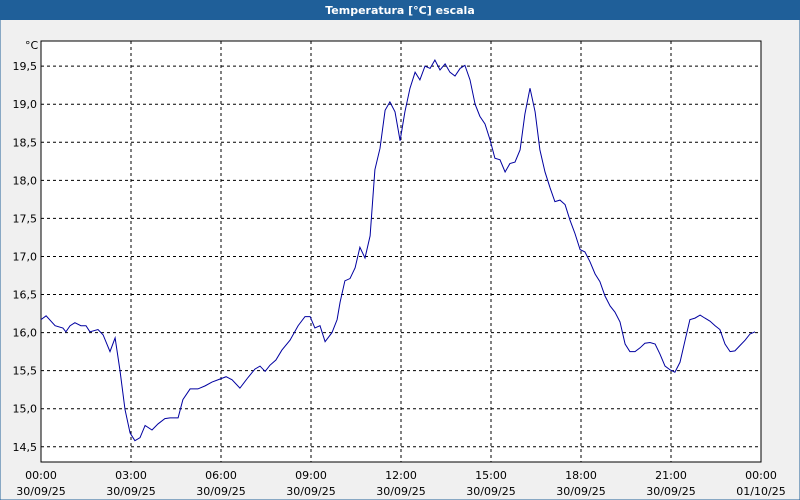 This screenshot has width=800, height=500. What do you see at coordinates (25, 371) in the screenshot?
I see `y-tick-label: 15,5` at bounding box center [25, 371].